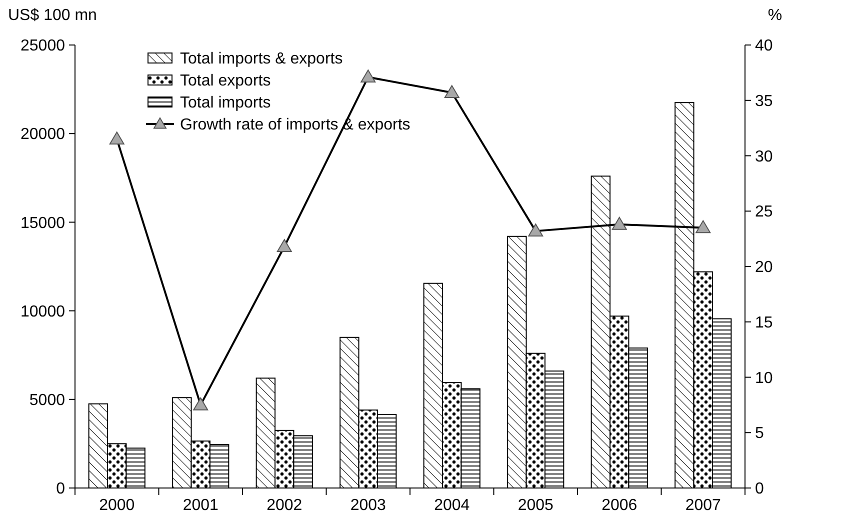 The image size is (844, 520). I want to click on y-tick-label: 10000, so click(43, 311).